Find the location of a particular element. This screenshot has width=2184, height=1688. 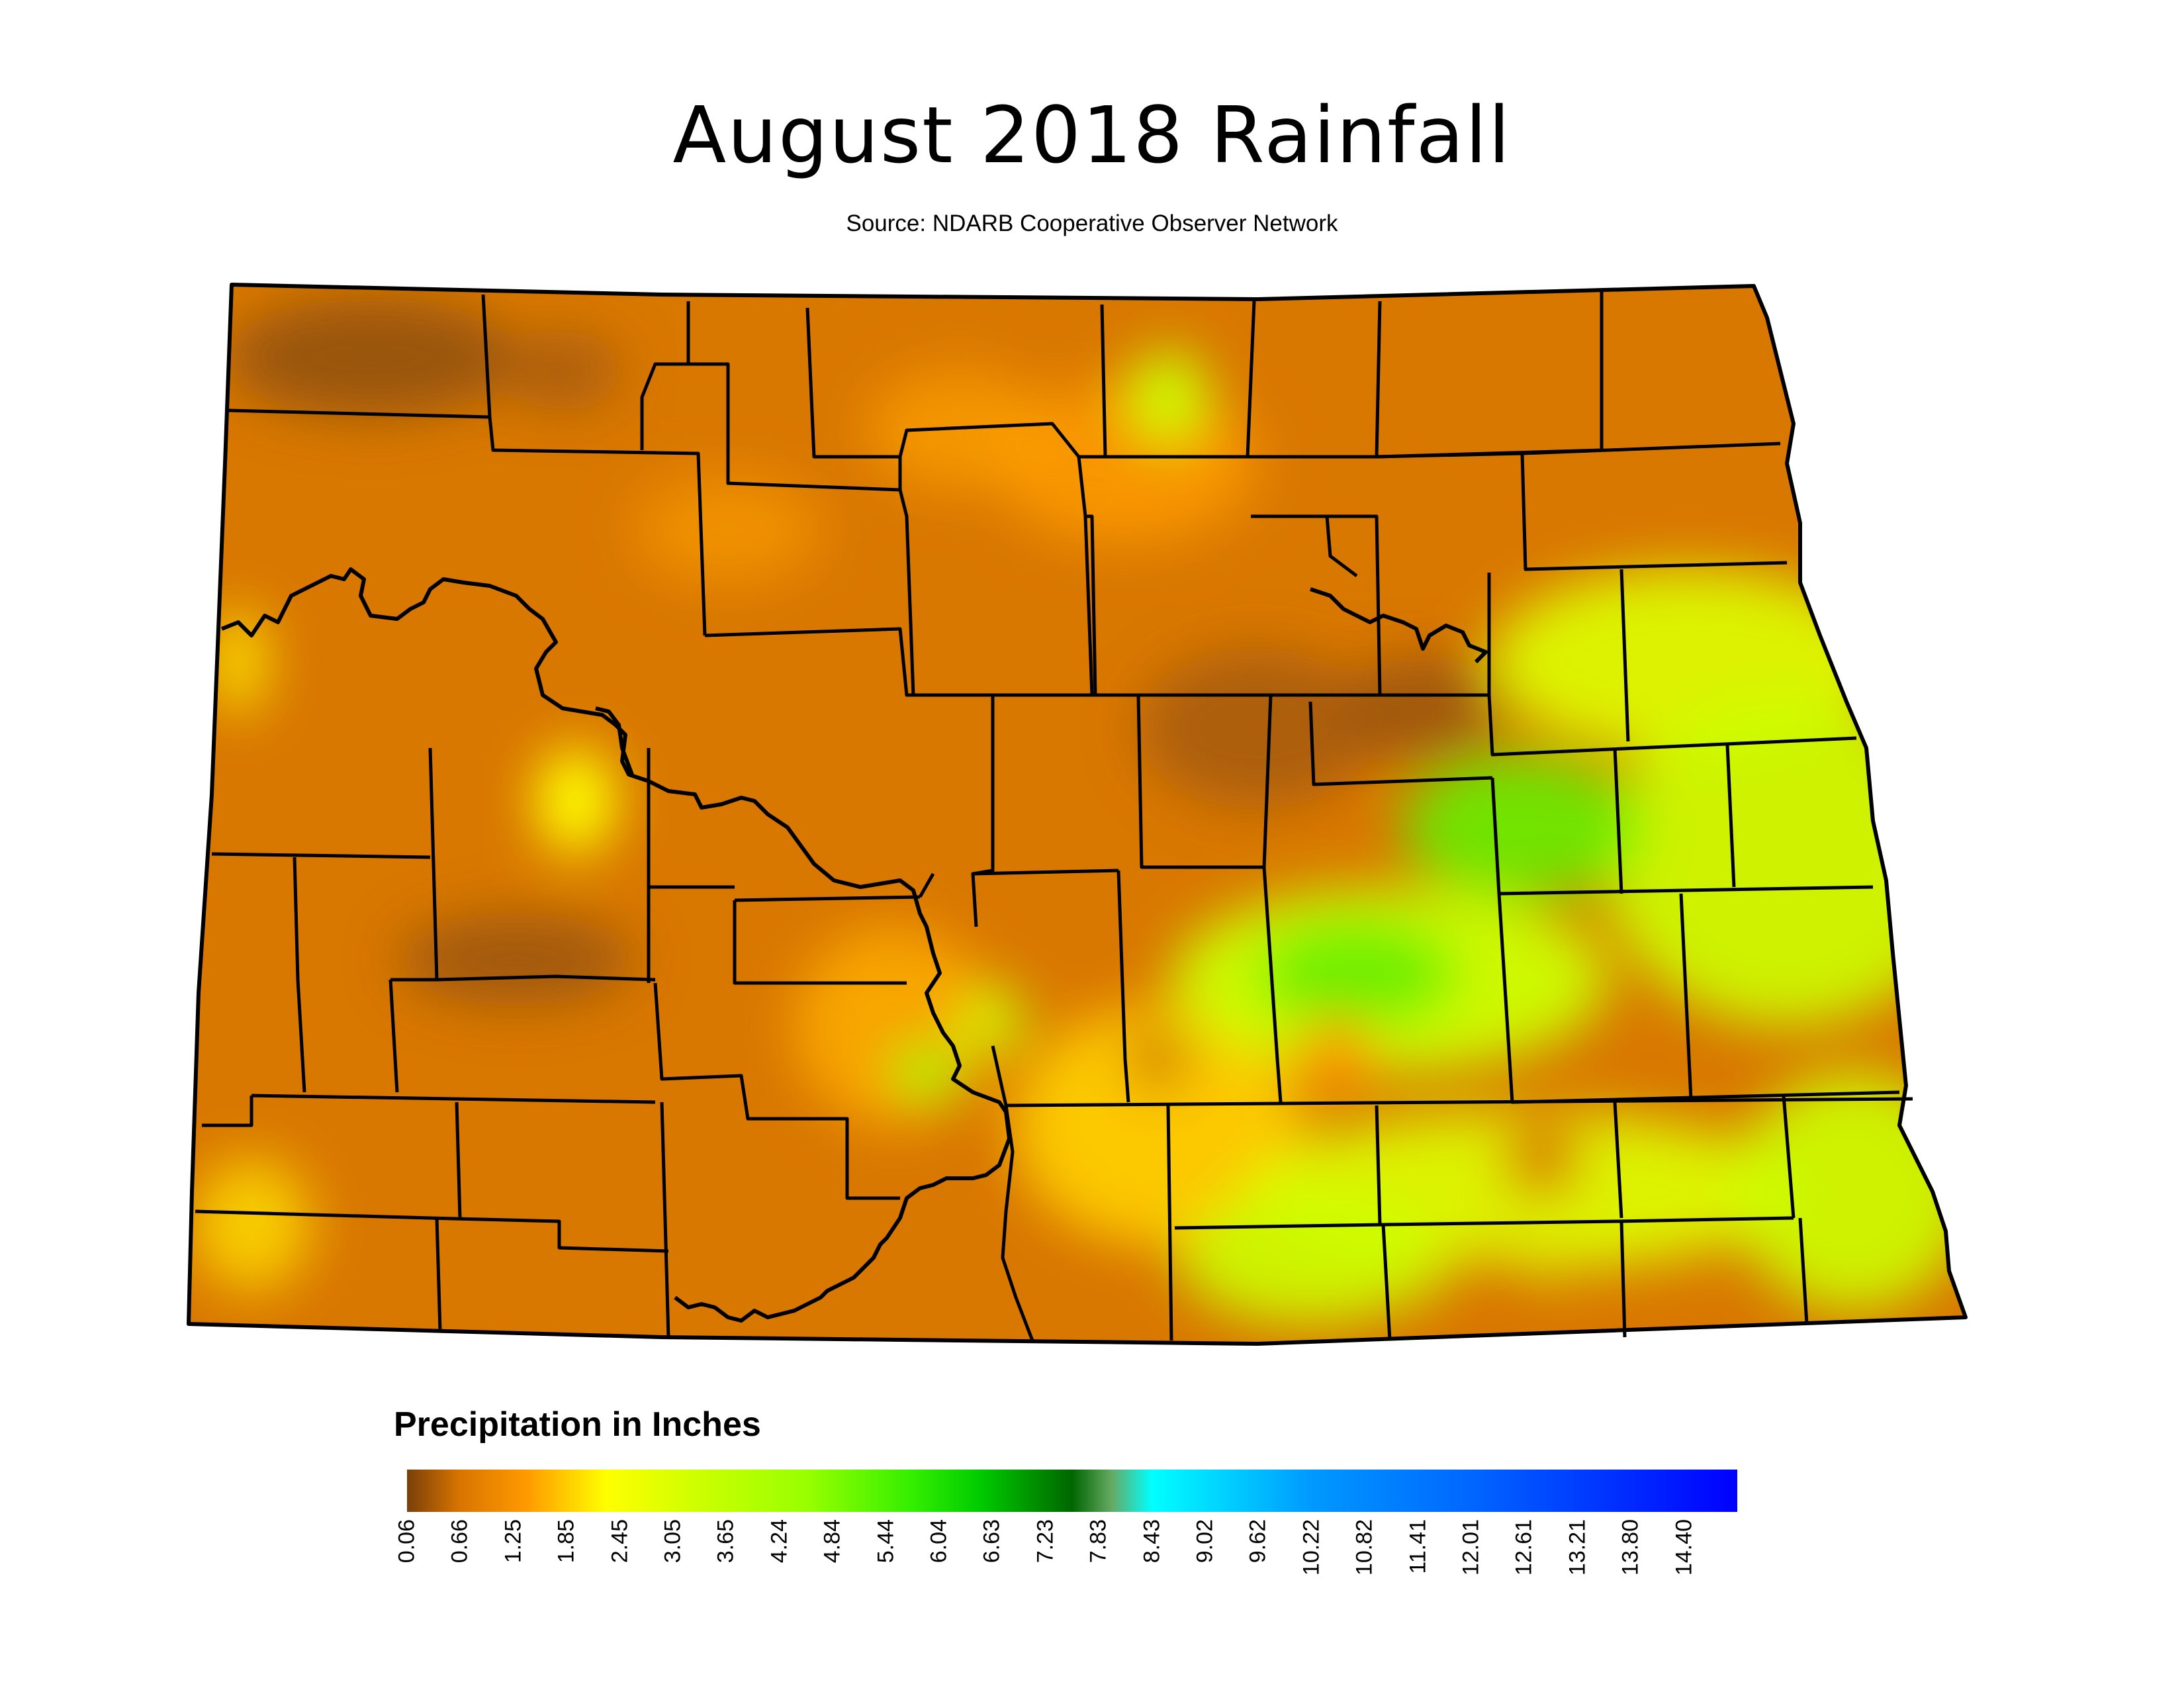

legend-tick-label: 8.43 is located at coordinates (1152, 1565).